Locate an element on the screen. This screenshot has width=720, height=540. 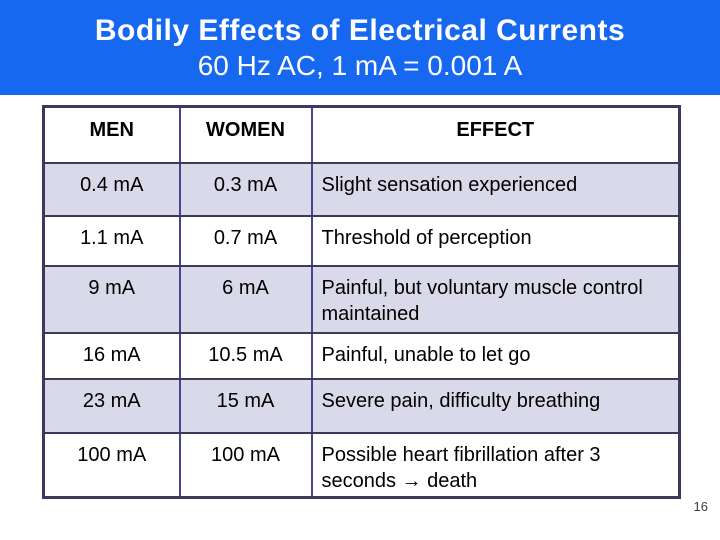
cell-men: 23 mA is located at coordinates (111, 405).